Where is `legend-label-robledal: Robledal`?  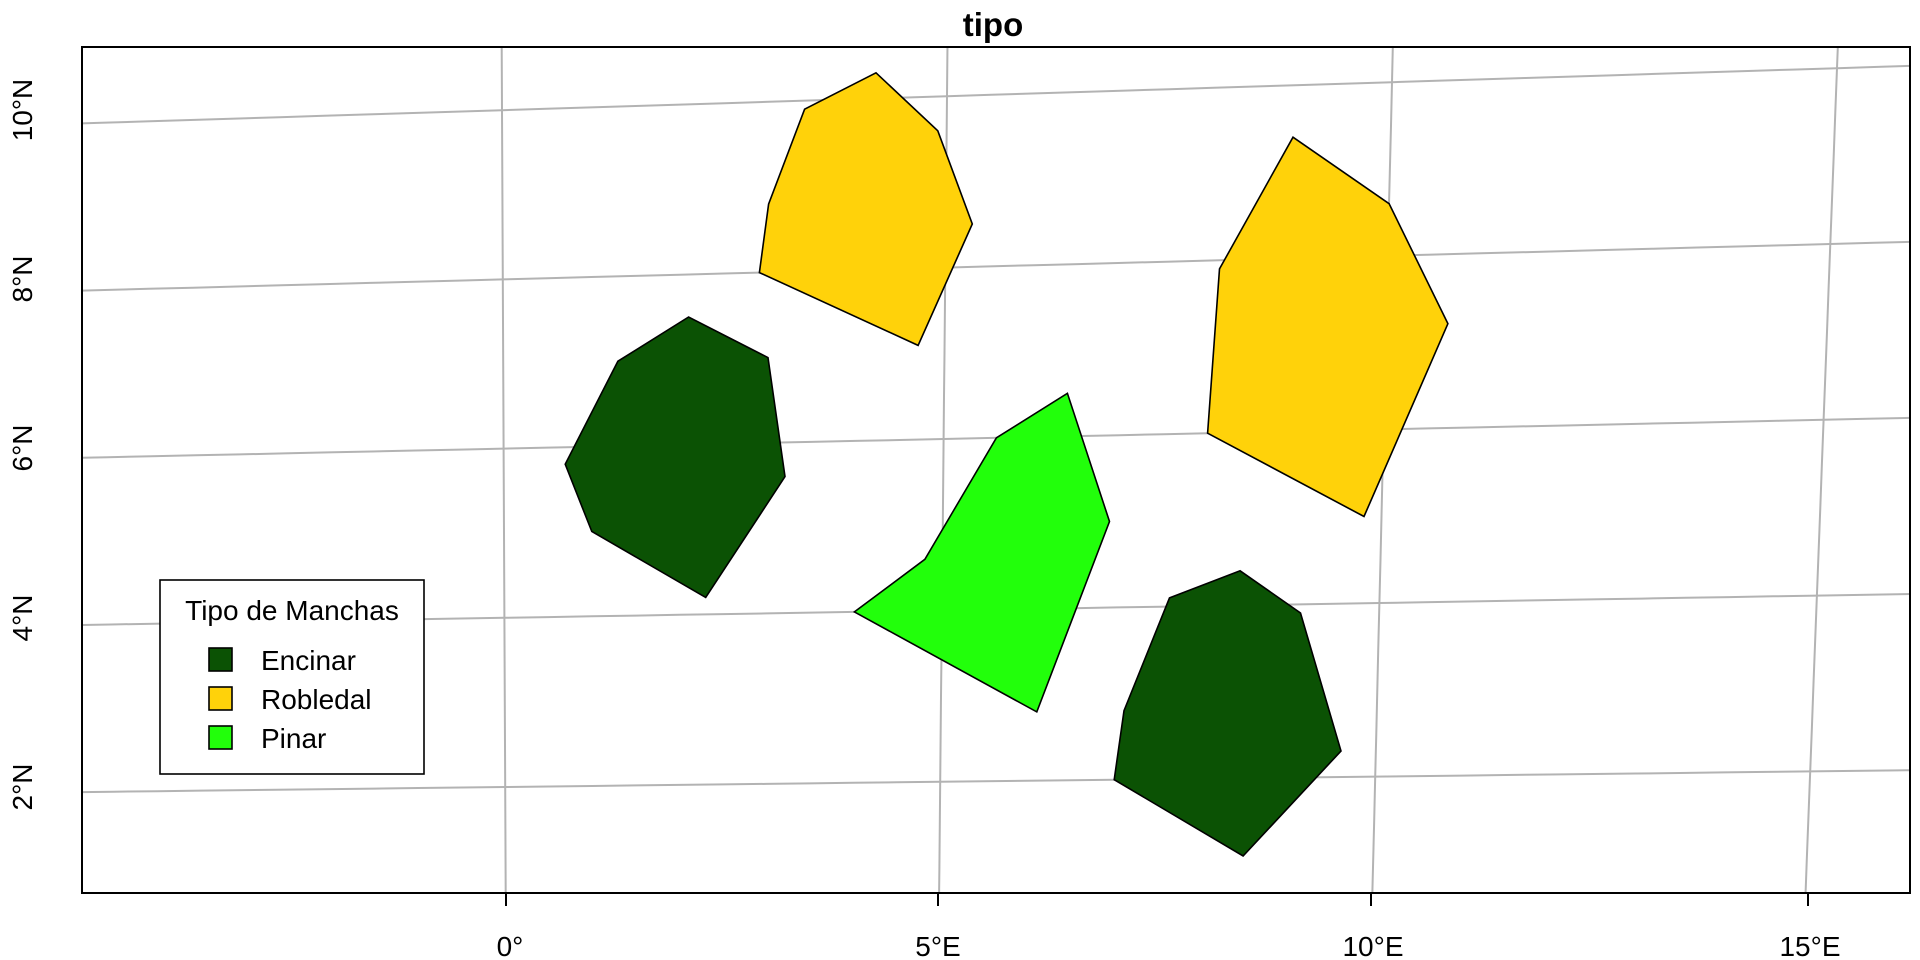 legend-label-robledal: Robledal is located at coordinates (316, 699).